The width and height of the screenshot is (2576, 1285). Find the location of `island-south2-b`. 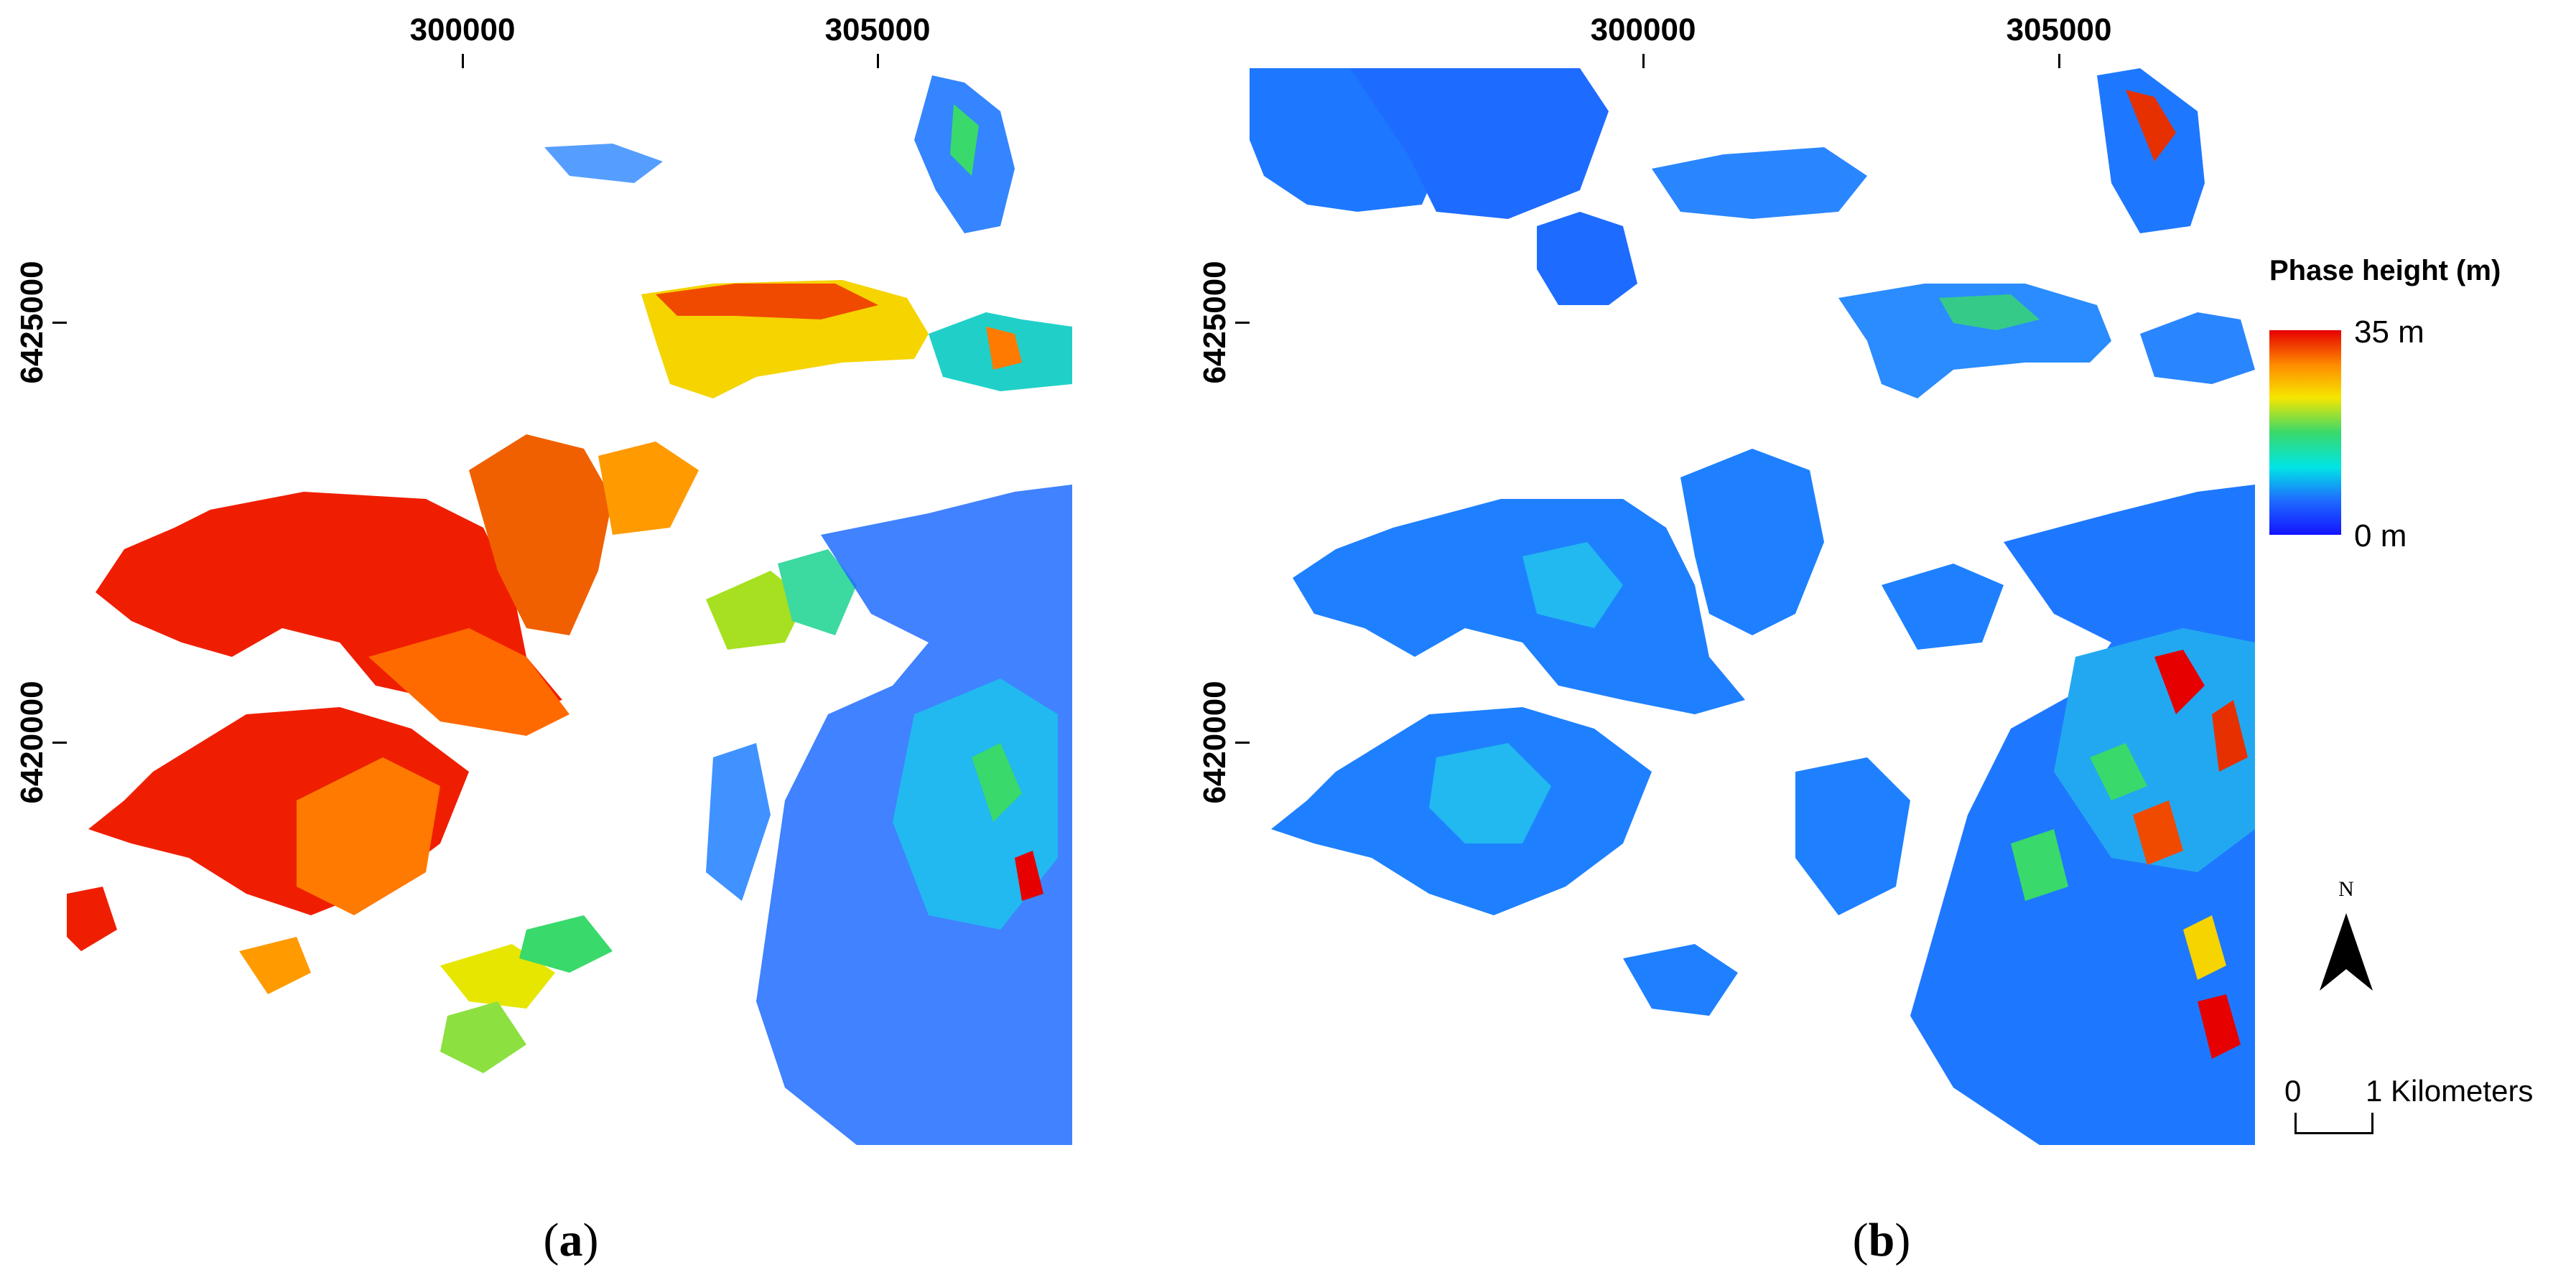

island-south2-b is located at coordinates (1853, 836).